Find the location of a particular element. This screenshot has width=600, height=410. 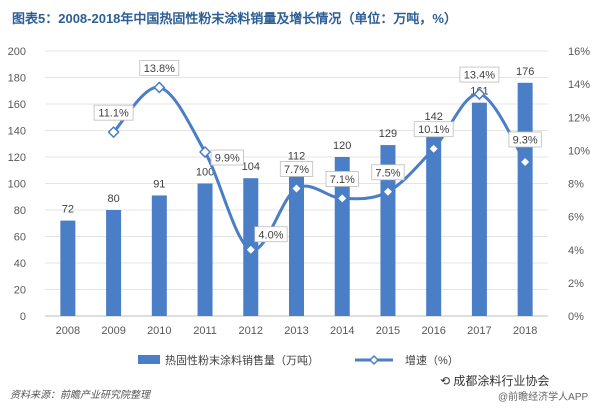

y-right-tick-label: 12% is located at coordinates (579, 118).